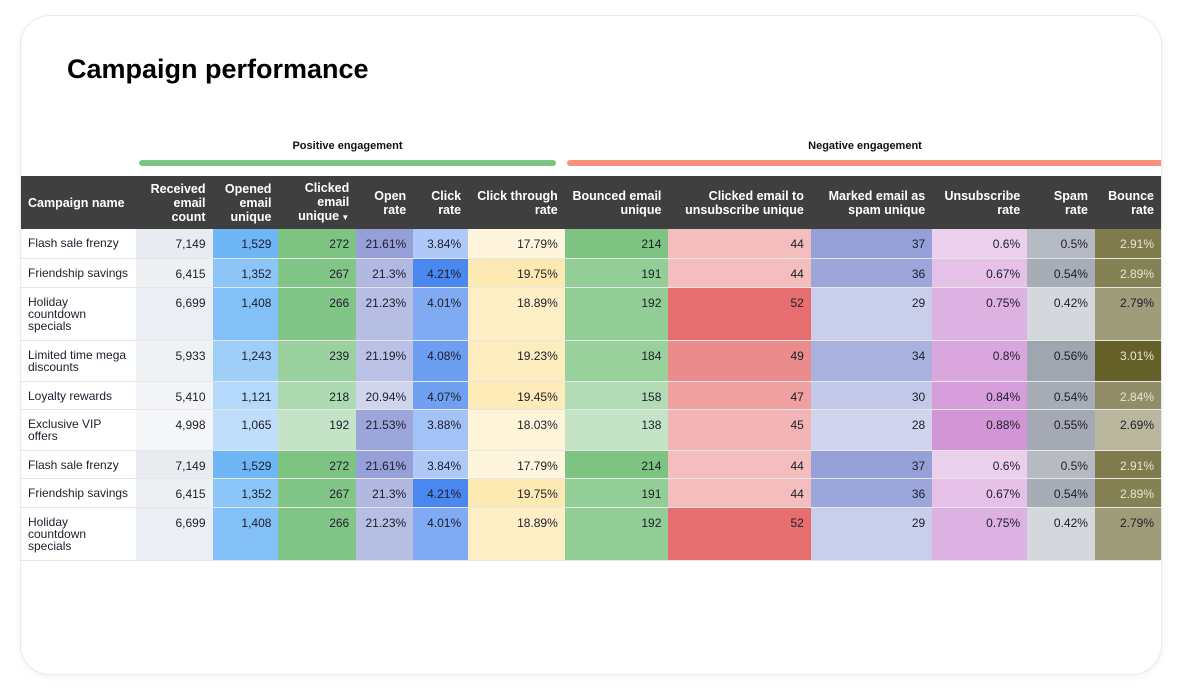 The image size is (1181, 698). I want to click on column-header: Clicked email unique ▼, so click(317, 202).